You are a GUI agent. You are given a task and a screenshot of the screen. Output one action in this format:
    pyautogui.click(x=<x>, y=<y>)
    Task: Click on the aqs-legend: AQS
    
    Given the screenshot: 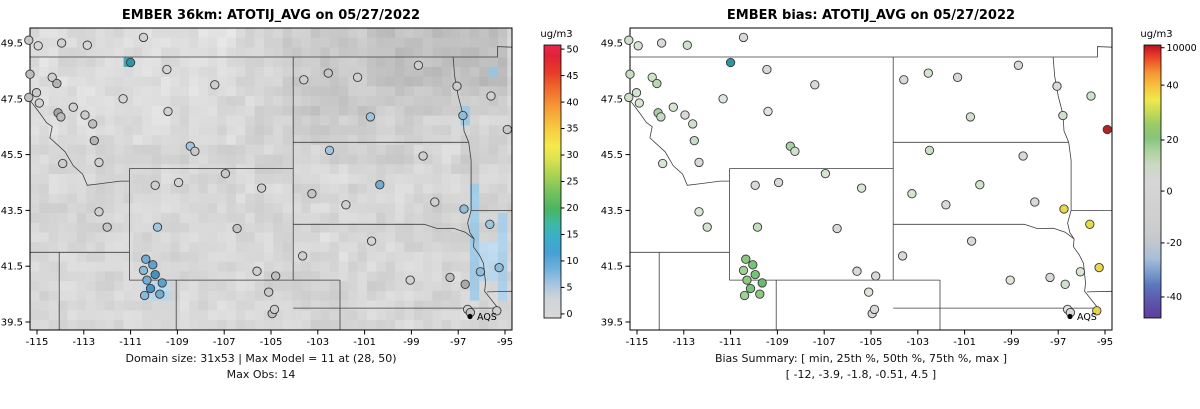 What is the action you would take?
    pyautogui.click(x=1082, y=317)
    